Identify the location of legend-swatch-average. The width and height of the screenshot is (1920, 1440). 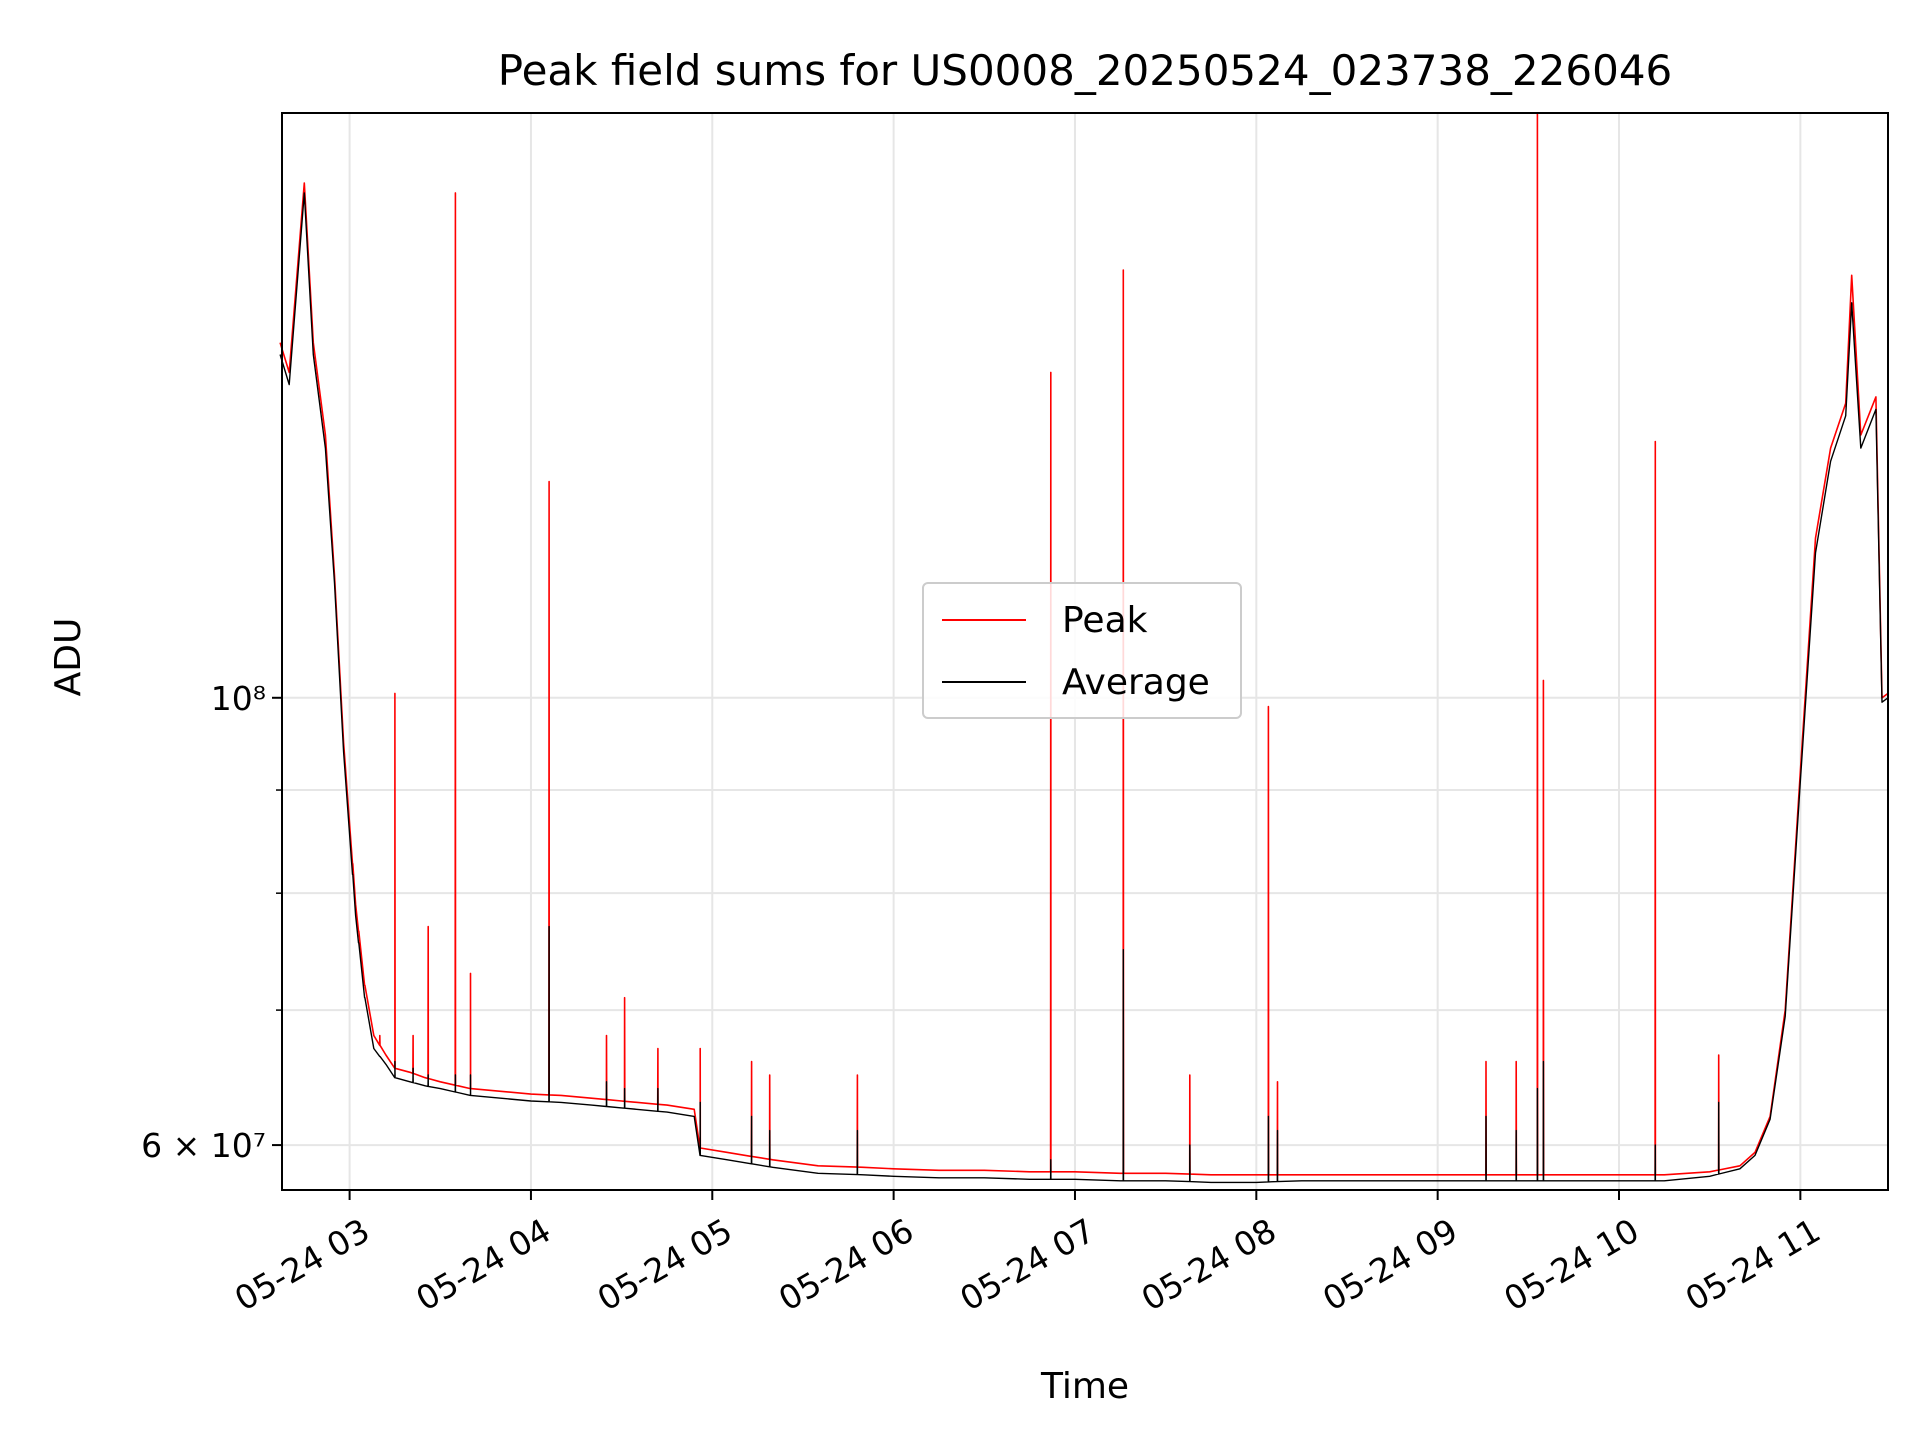
(984, 682).